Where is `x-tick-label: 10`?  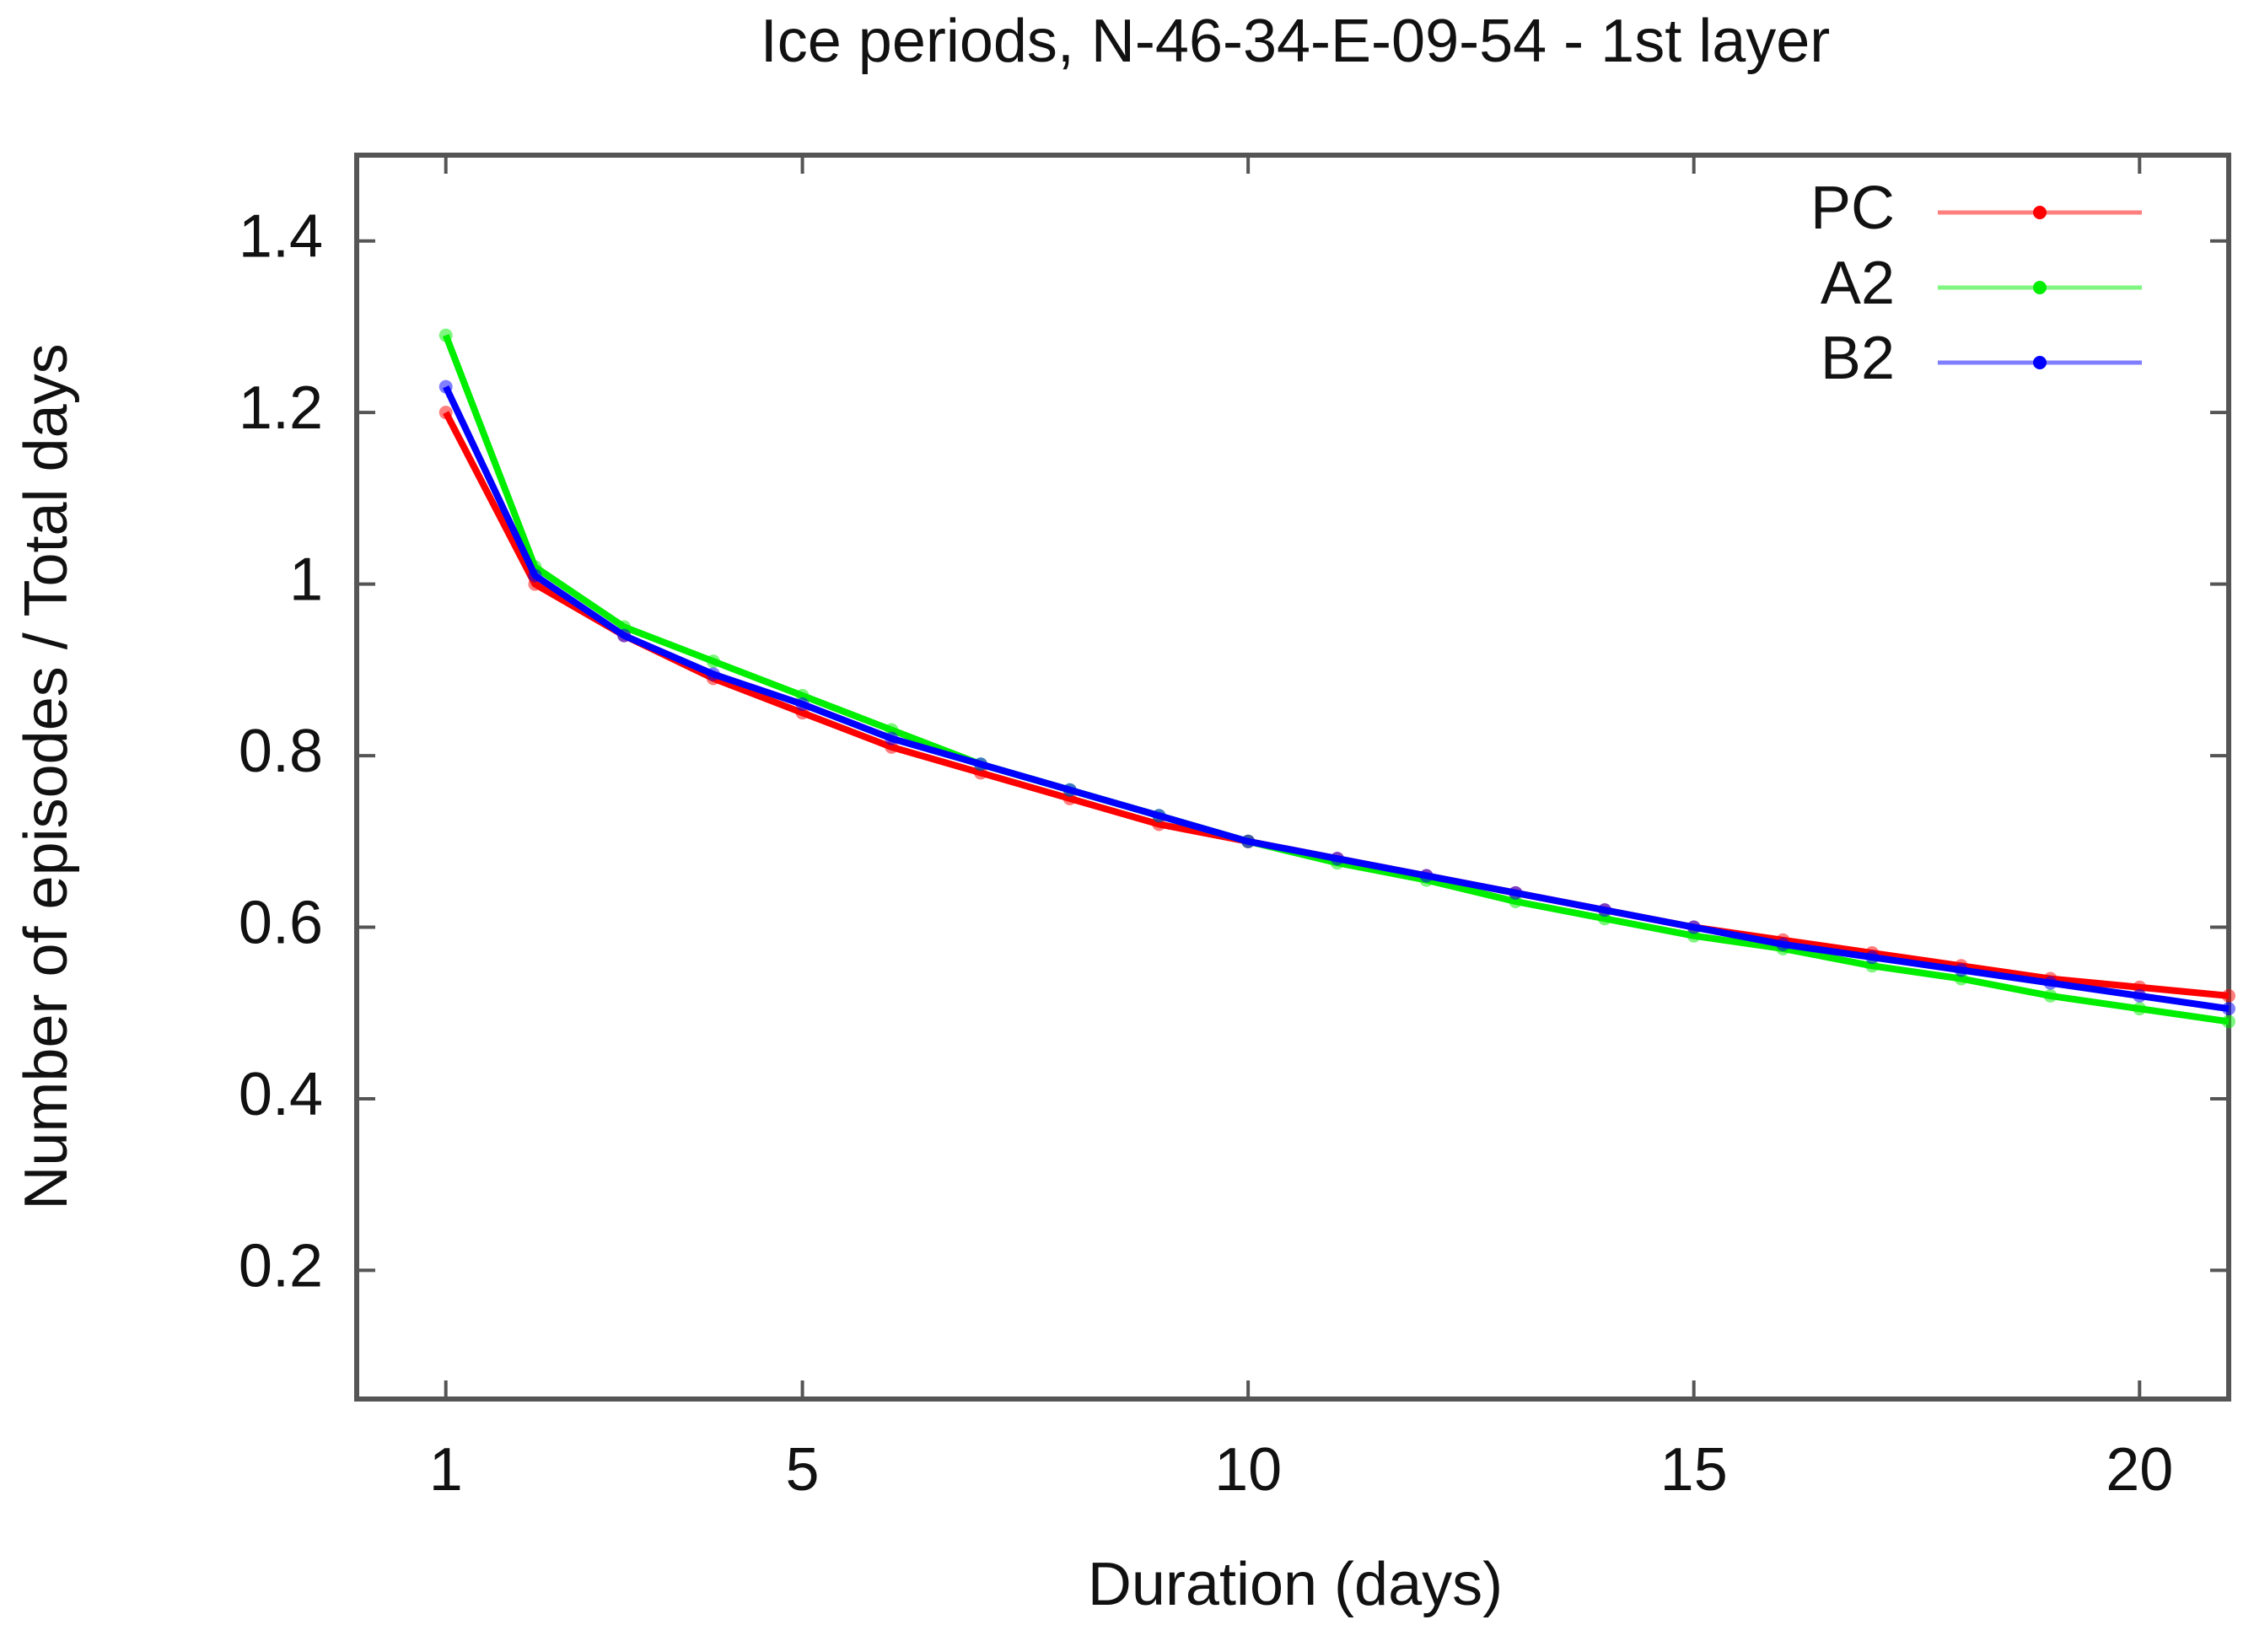
x-tick-label: 10 is located at coordinates (1248, 1470).